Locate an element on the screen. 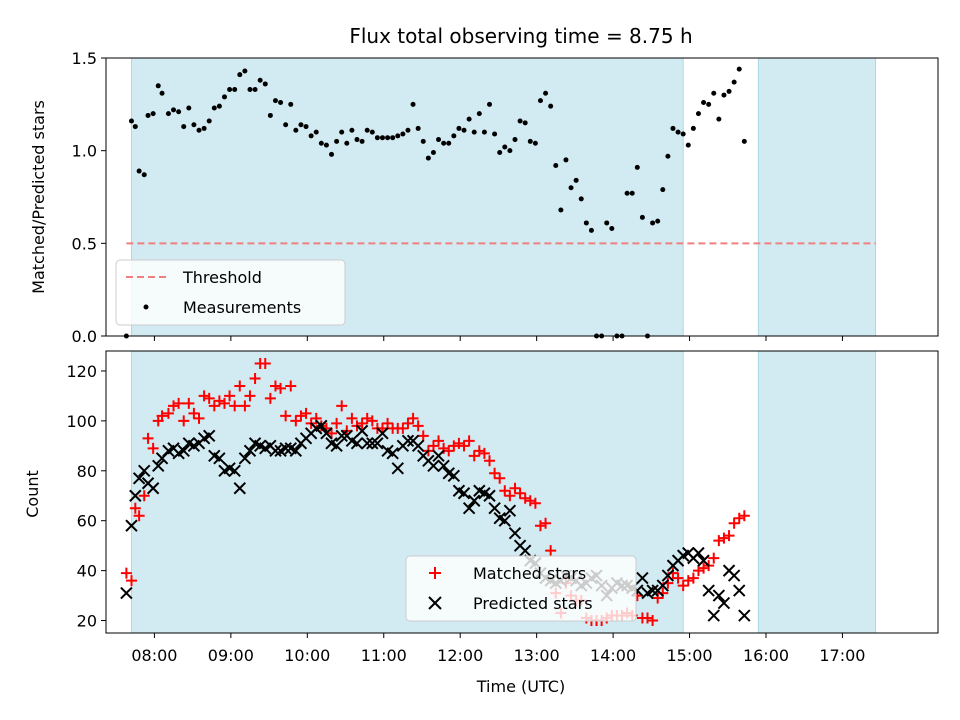  measurements-legend-label: Measurements is located at coordinates (242, 307).